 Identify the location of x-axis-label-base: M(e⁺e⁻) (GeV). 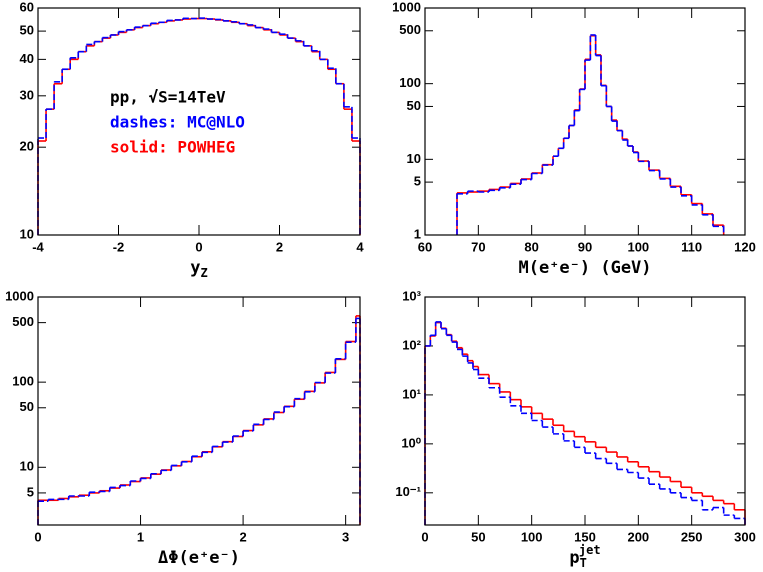
(584, 268).